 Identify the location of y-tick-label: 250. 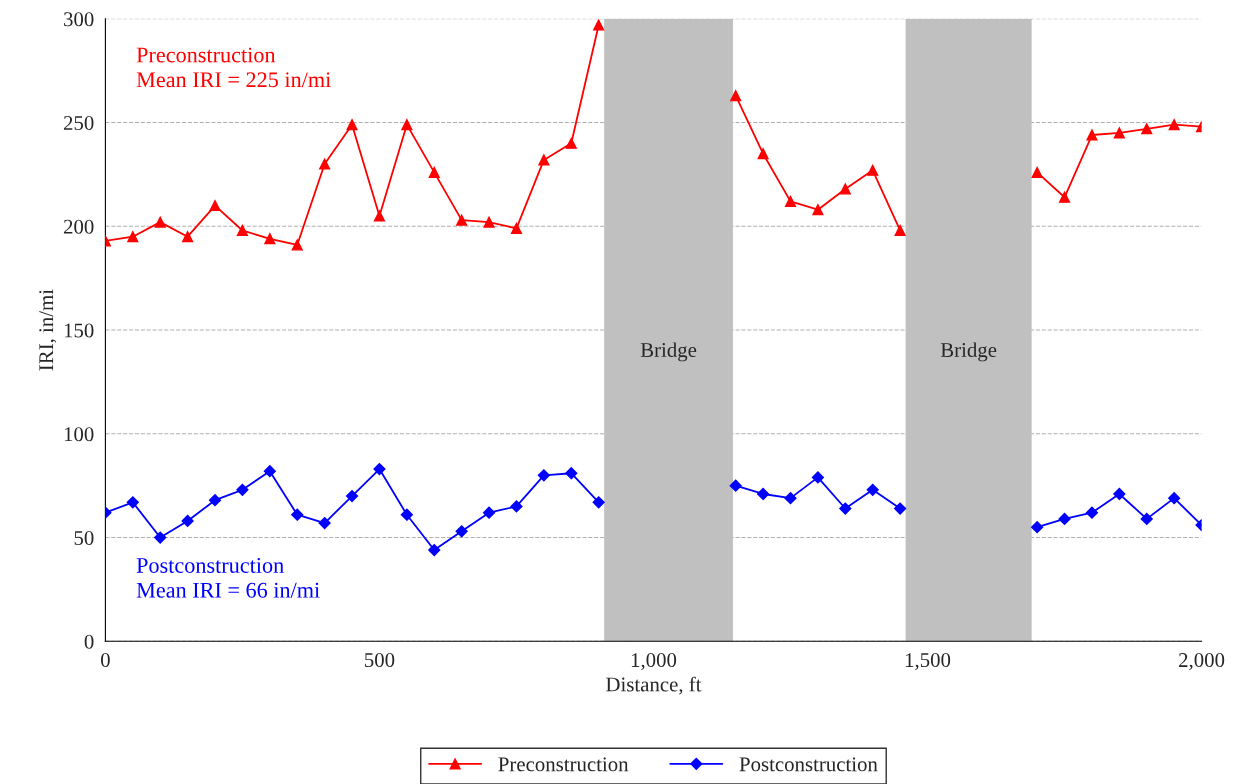
(78, 122).